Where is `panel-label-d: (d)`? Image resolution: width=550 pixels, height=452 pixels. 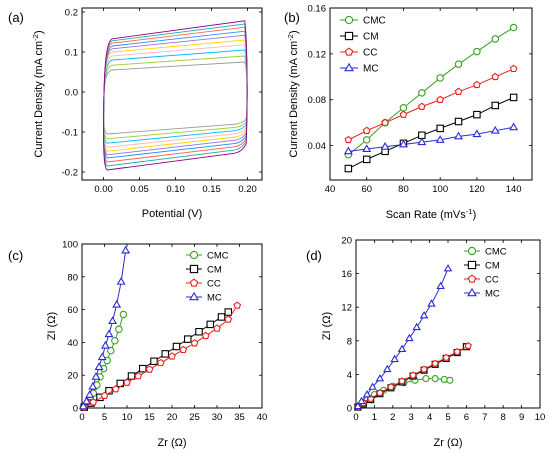
panel-label-d: (d) is located at coordinates (314, 255).